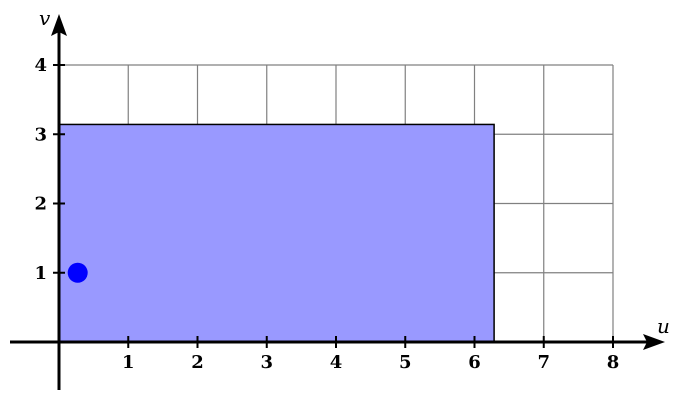 This screenshot has width=680, height=414. Describe the element at coordinates (654, 342) in the screenshot. I see `x-axis-arrowhead` at that location.